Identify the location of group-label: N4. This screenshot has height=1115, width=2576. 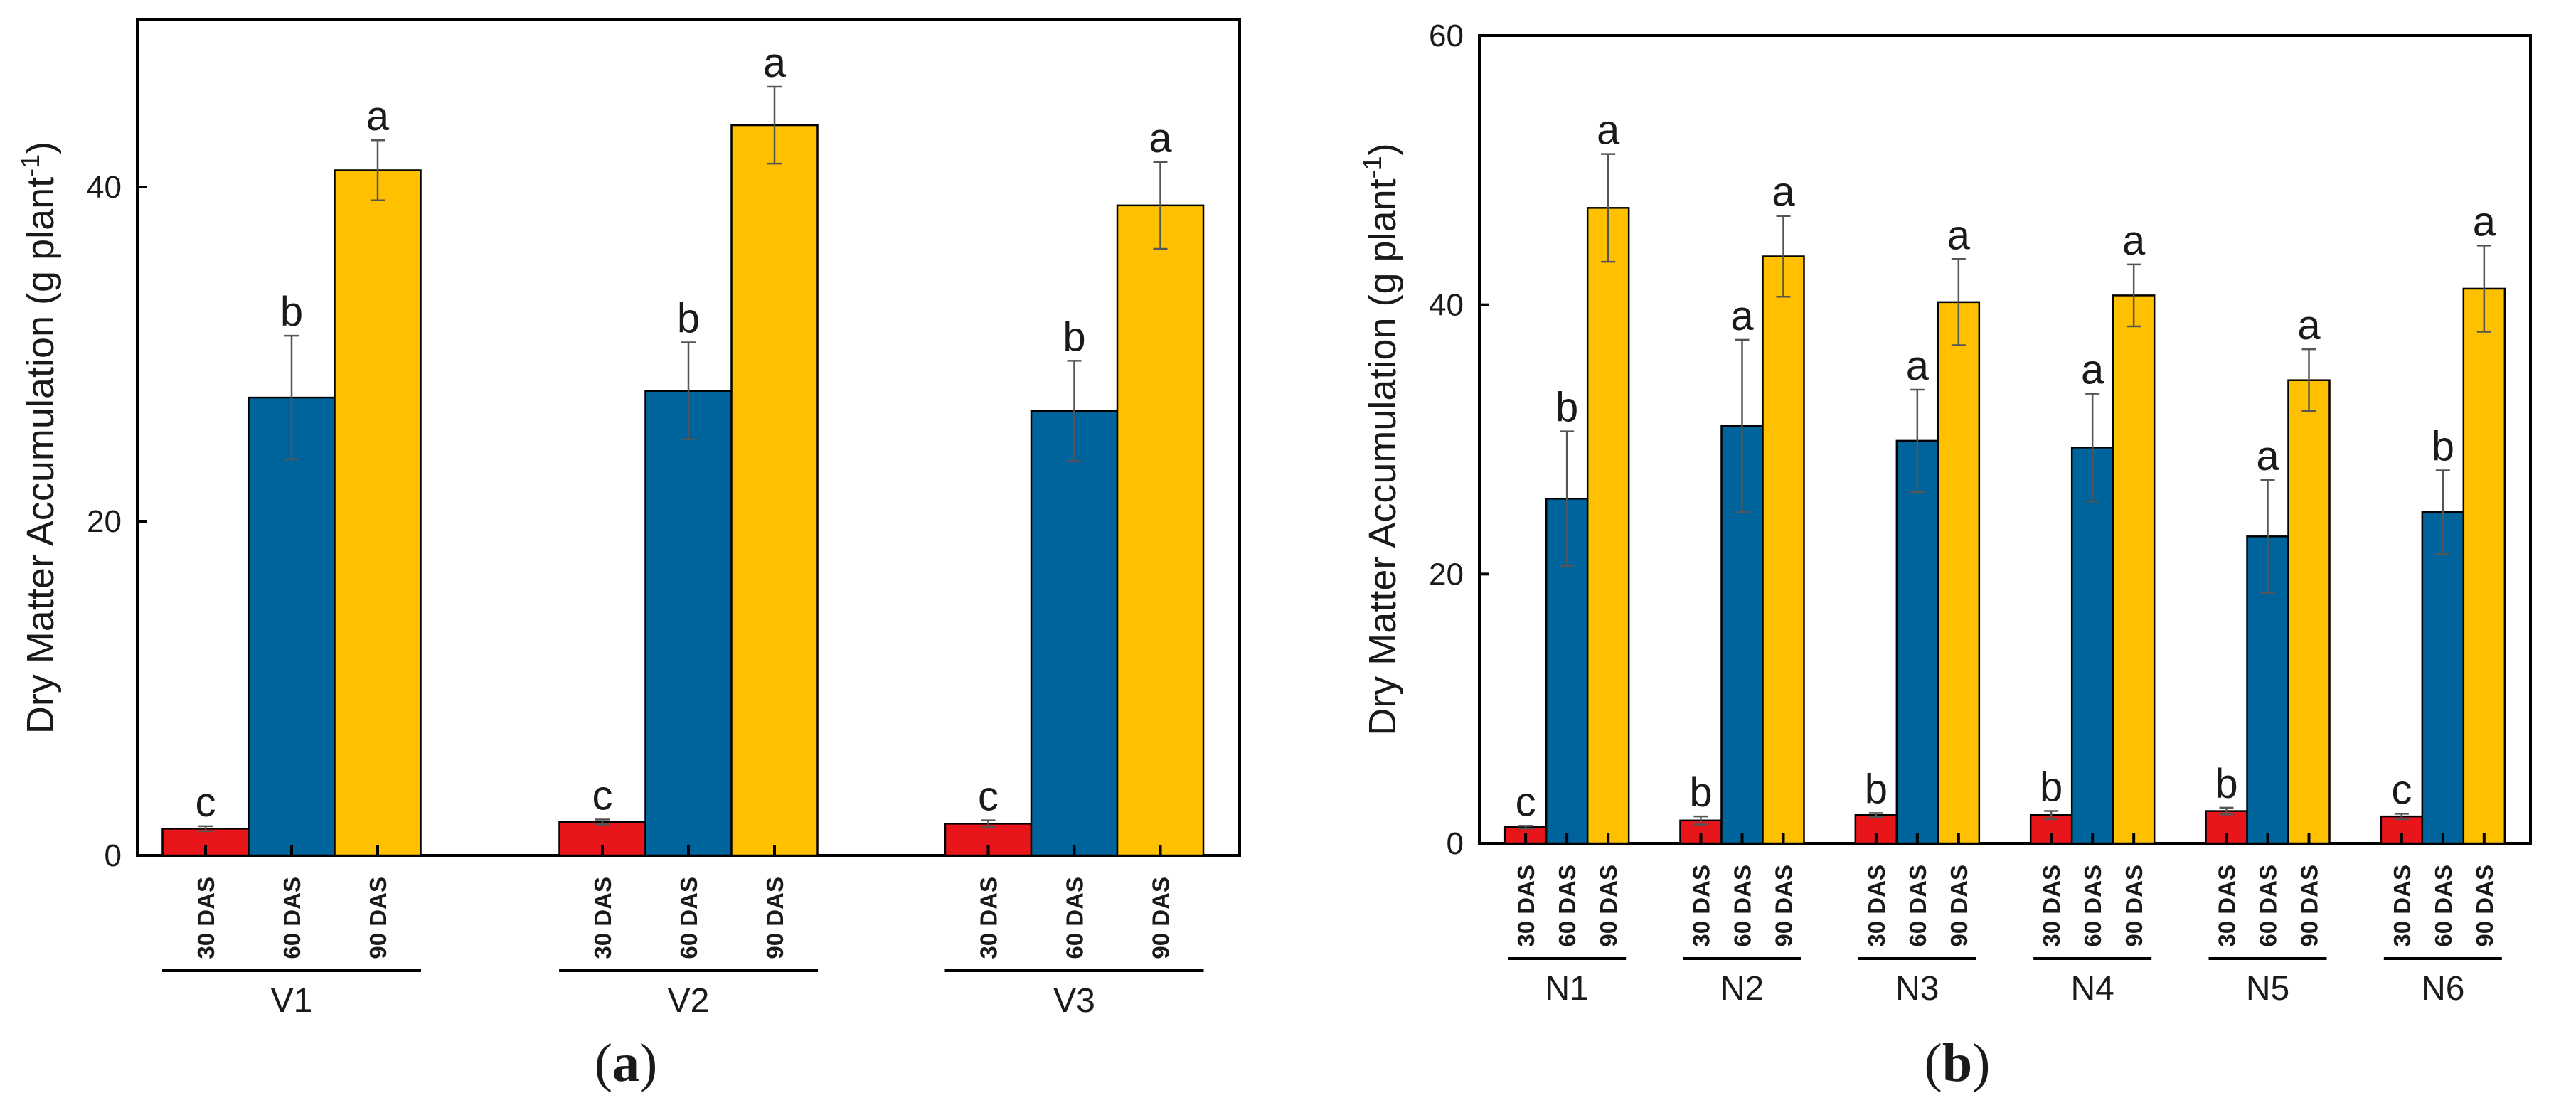
(2092, 989).